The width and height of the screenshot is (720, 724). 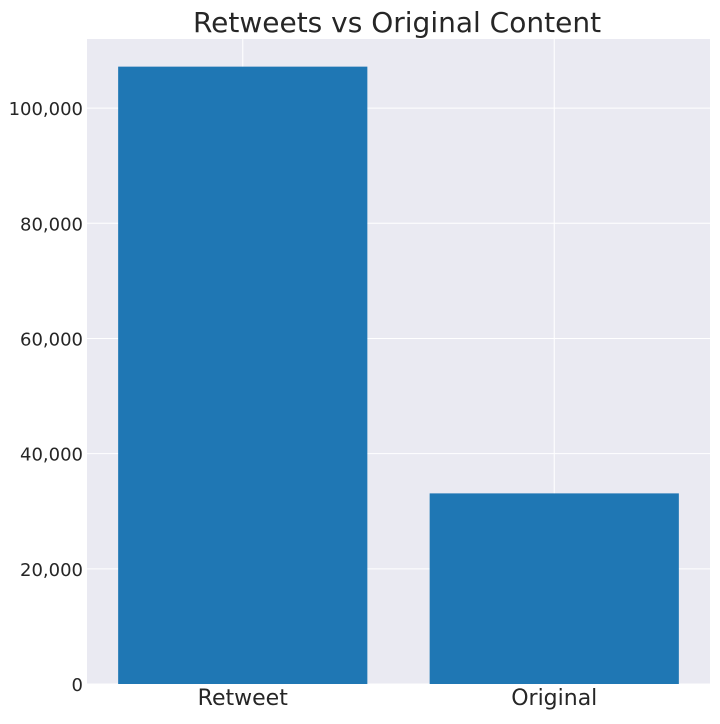 What do you see at coordinates (554, 698) in the screenshot?
I see `x-tick-label: Original` at bounding box center [554, 698].